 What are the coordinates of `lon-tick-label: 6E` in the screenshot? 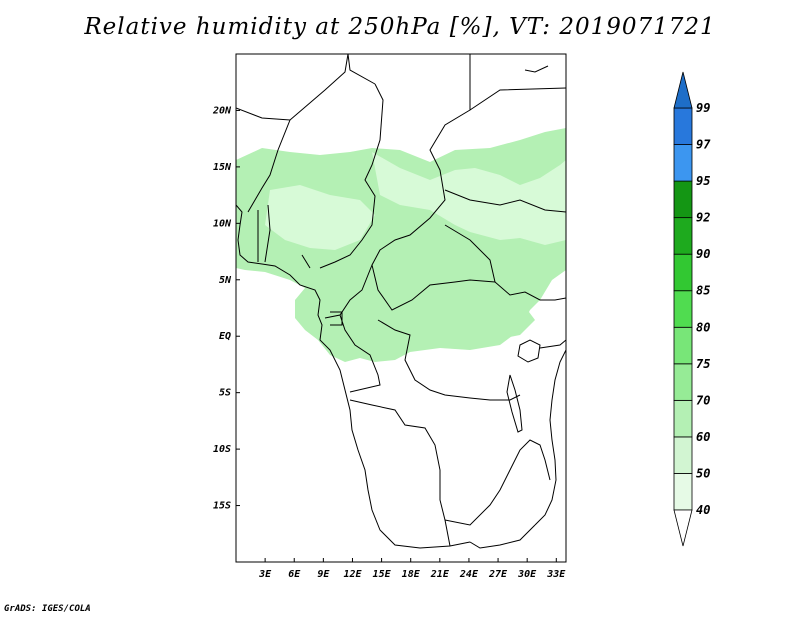 It's located at (294, 574).